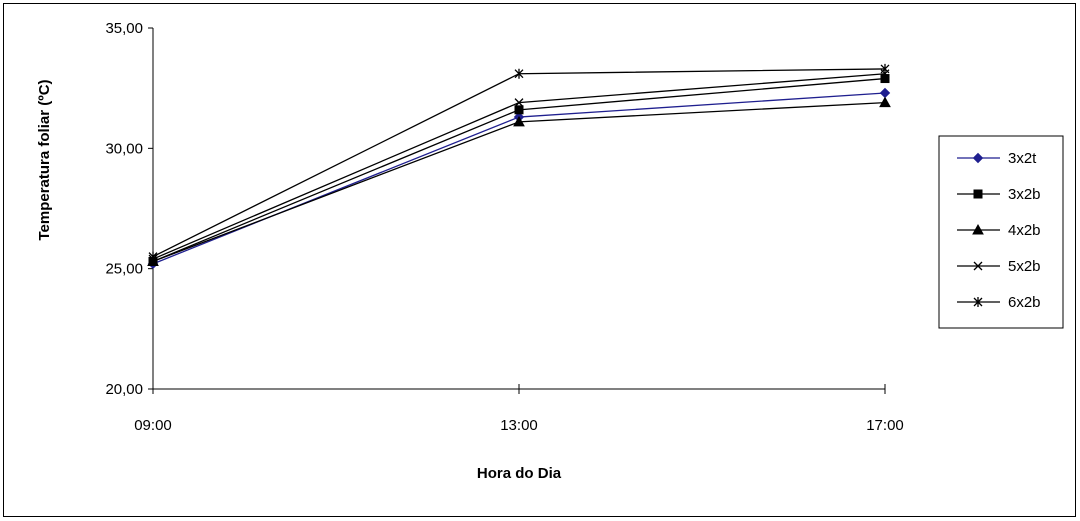  What do you see at coordinates (153, 425) in the screenshot?
I see `x-tick-label: 09:00` at bounding box center [153, 425].